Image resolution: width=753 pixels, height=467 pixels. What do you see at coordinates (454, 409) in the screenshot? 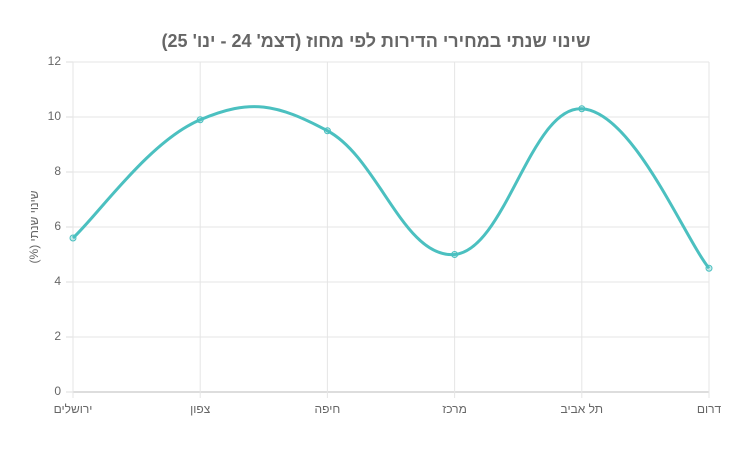
I see `x-tick-label: מרכז` at bounding box center [454, 409].